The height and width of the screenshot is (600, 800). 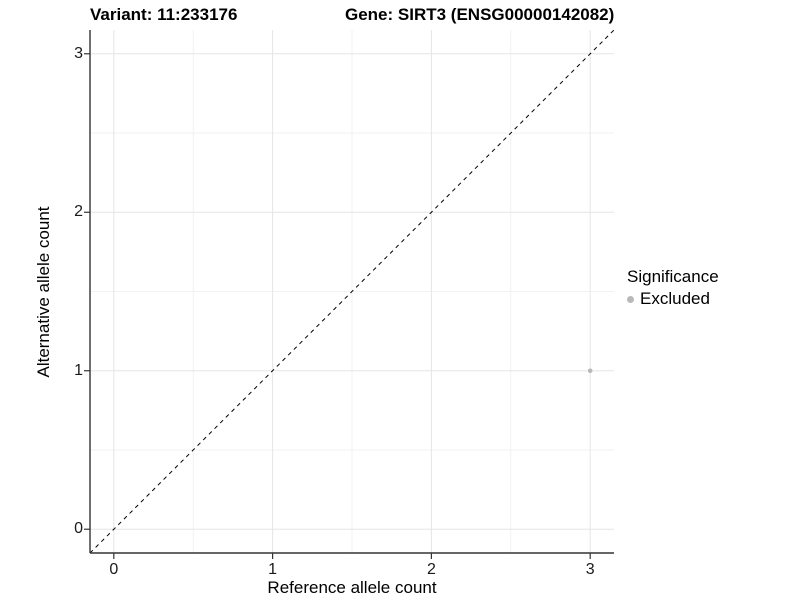 What do you see at coordinates (43, 292) in the screenshot?
I see `y-axis-title: Alternative allele count` at bounding box center [43, 292].